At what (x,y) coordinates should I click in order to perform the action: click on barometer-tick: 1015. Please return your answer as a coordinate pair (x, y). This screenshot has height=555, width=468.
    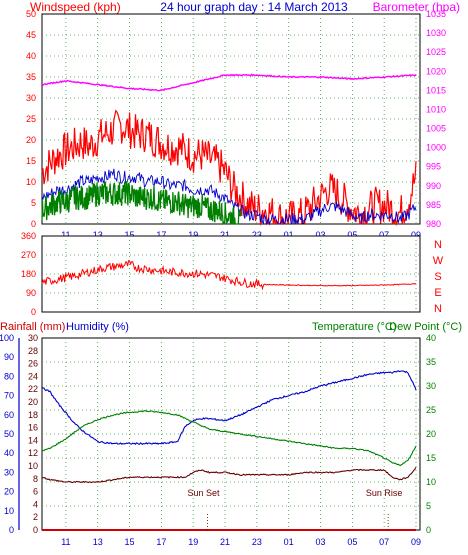
    Looking at the image, I should click on (436, 90).